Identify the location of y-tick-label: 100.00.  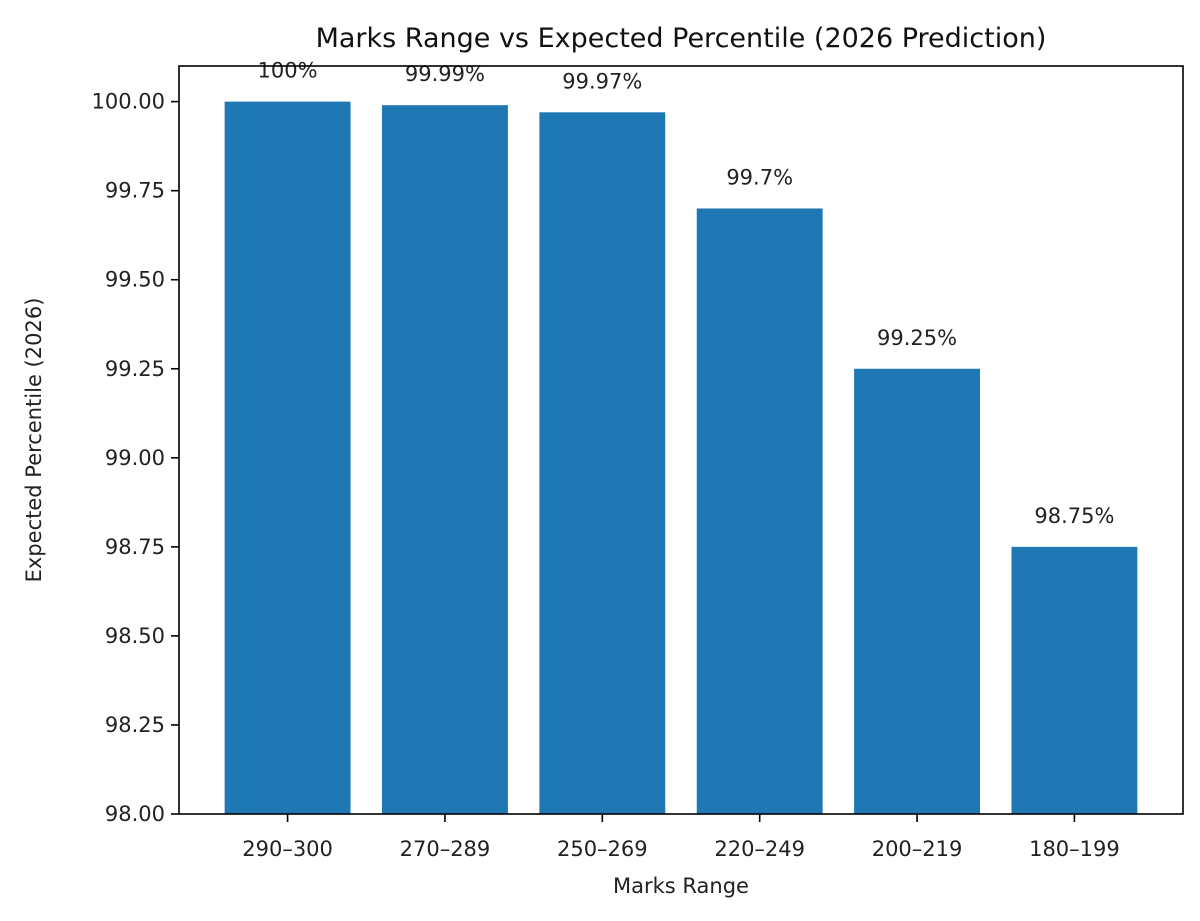
(128, 102).